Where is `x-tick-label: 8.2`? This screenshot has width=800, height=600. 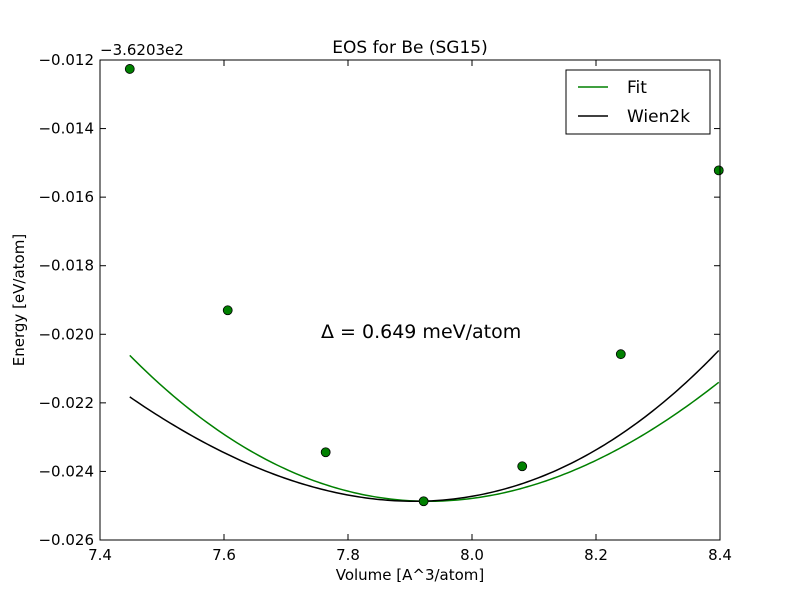
x-tick-label: 8.2 is located at coordinates (596, 555).